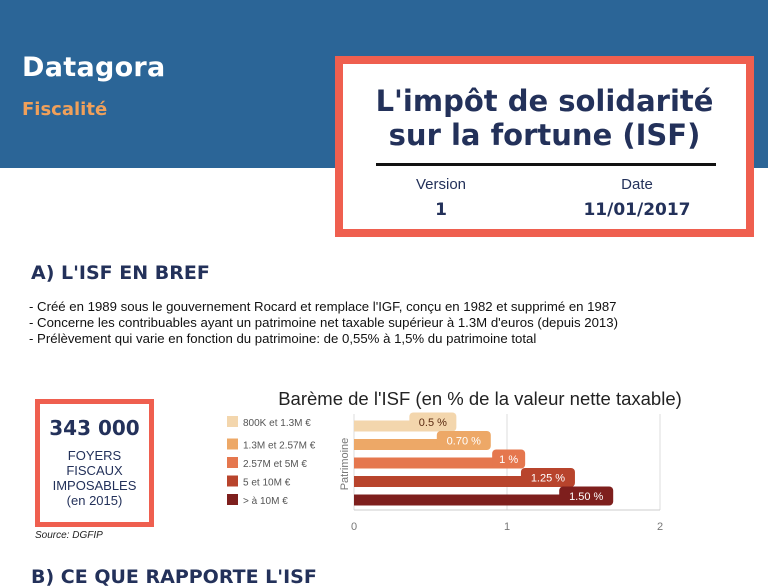  I want to click on data-label: 0.70 %, so click(464, 442).